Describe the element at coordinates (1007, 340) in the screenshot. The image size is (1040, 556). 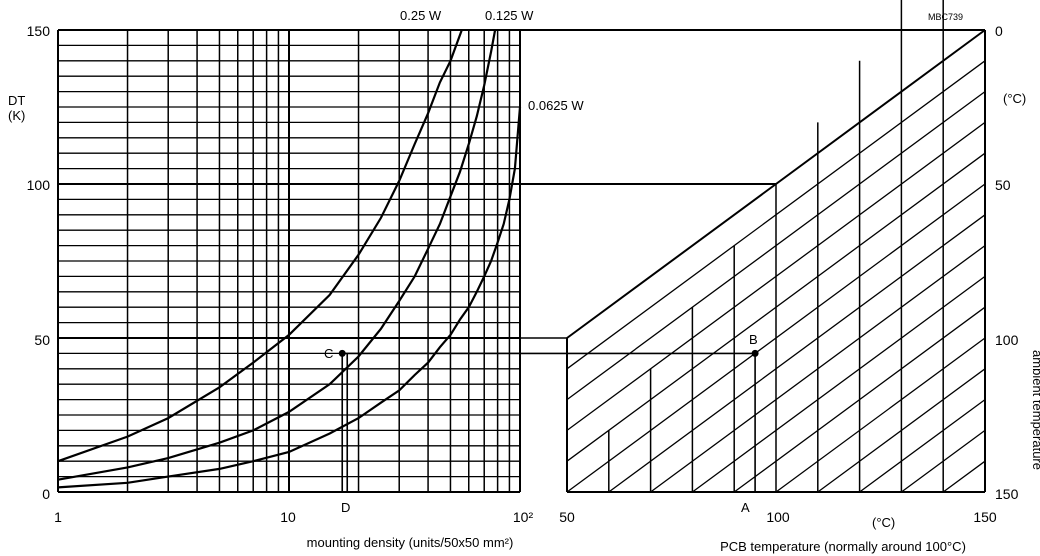
I see `right-y-tick-100: 100` at that location.